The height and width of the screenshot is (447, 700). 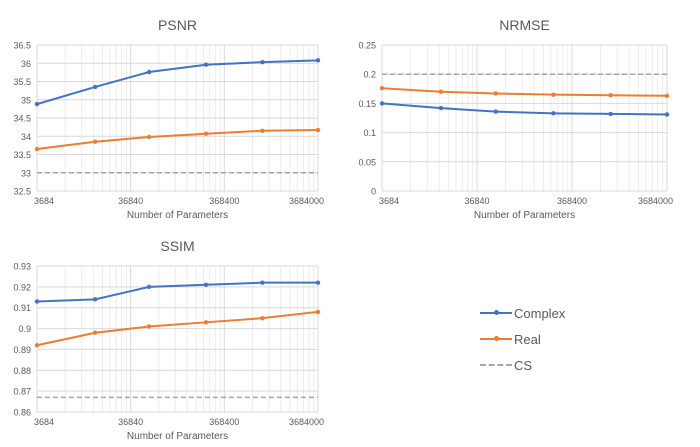 What do you see at coordinates (22, 413) in the screenshot?
I see `y-tick-label: 0.86` at bounding box center [22, 413].